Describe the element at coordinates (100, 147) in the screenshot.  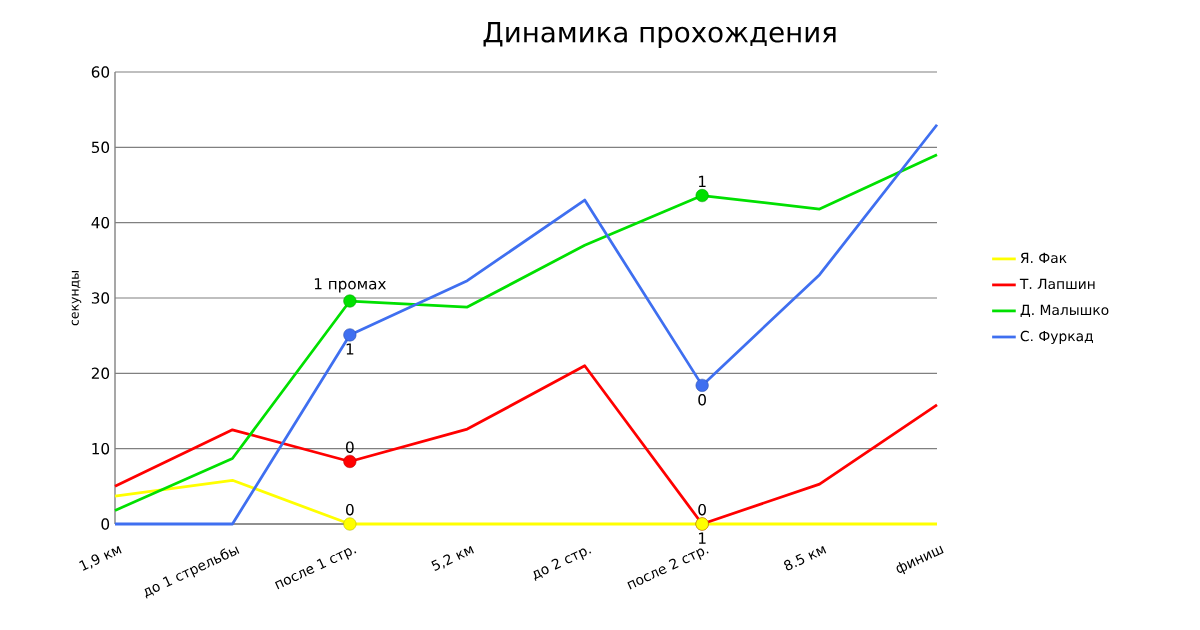
I see `y-tick-label: 50` at that location.